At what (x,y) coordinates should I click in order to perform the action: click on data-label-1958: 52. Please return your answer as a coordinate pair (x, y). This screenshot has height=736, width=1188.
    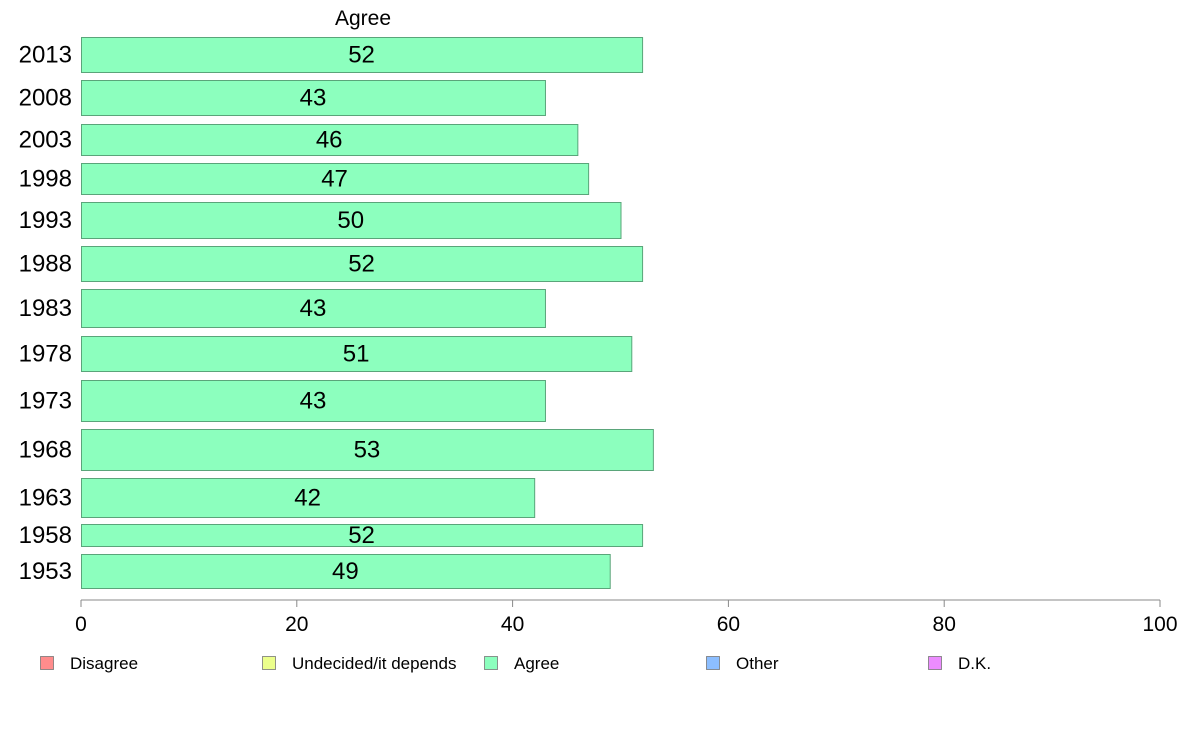
    Looking at the image, I should click on (361, 535).